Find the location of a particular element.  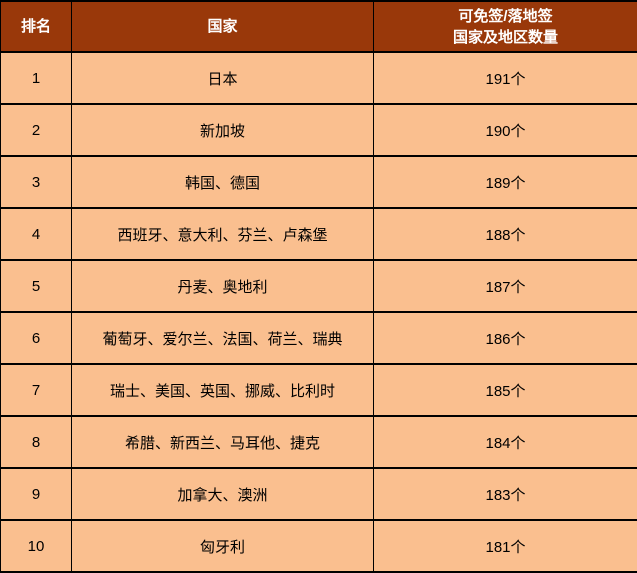

countries-cell: 匈牙利 is located at coordinates (222, 546).